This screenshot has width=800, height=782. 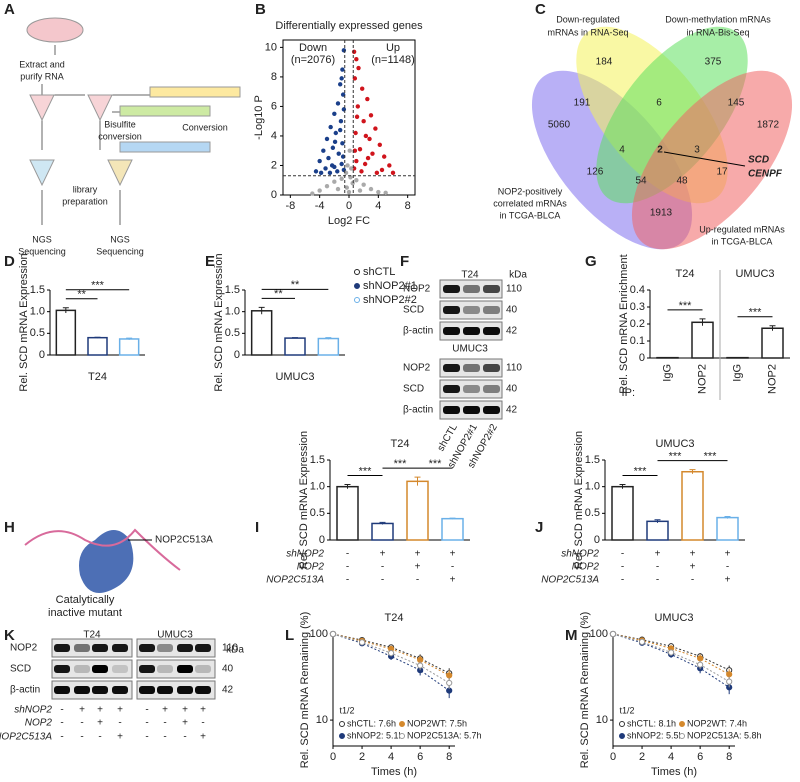 I want to click on annotation: (n=2076), so click(x=313, y=60).